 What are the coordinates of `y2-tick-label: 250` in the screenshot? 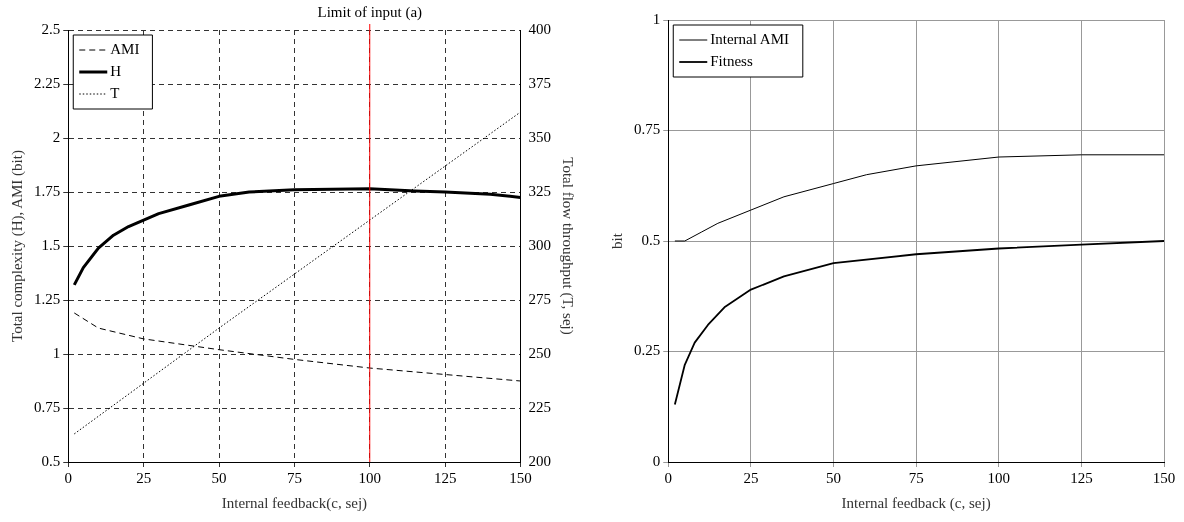 It's located at (539, 352).